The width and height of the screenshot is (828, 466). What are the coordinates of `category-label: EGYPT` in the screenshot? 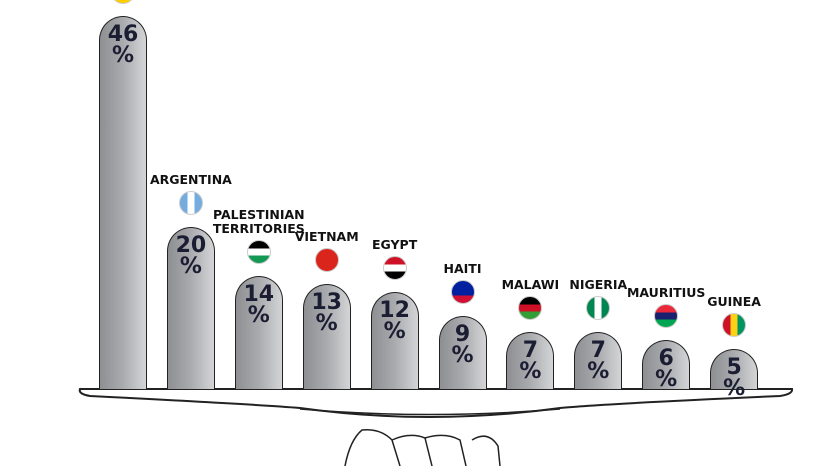 It's located at (394, 244).